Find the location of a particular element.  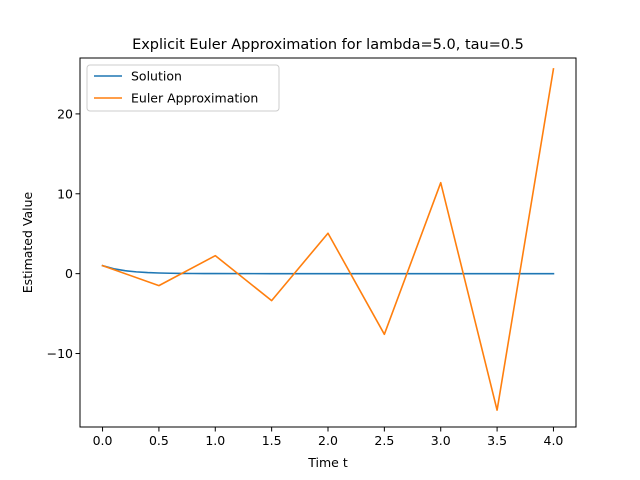

x-tick-label: 0.0 is located at coordinates (103, 440).